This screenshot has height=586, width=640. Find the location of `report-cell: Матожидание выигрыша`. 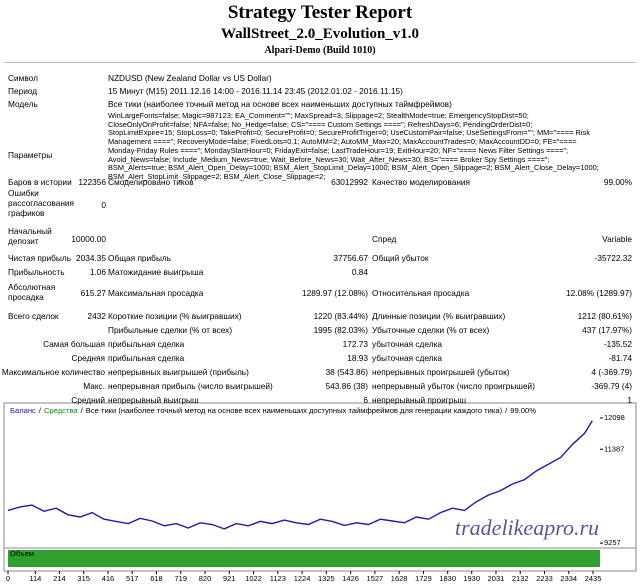

report-cell: Матожидание выигрыша is located at coordinates (156, 272).